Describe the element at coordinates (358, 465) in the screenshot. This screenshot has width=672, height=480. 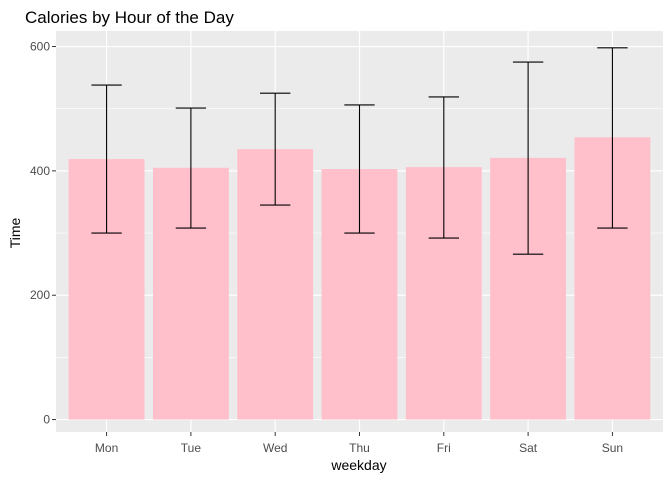
I see `x-axis-title: weekday` at that location.